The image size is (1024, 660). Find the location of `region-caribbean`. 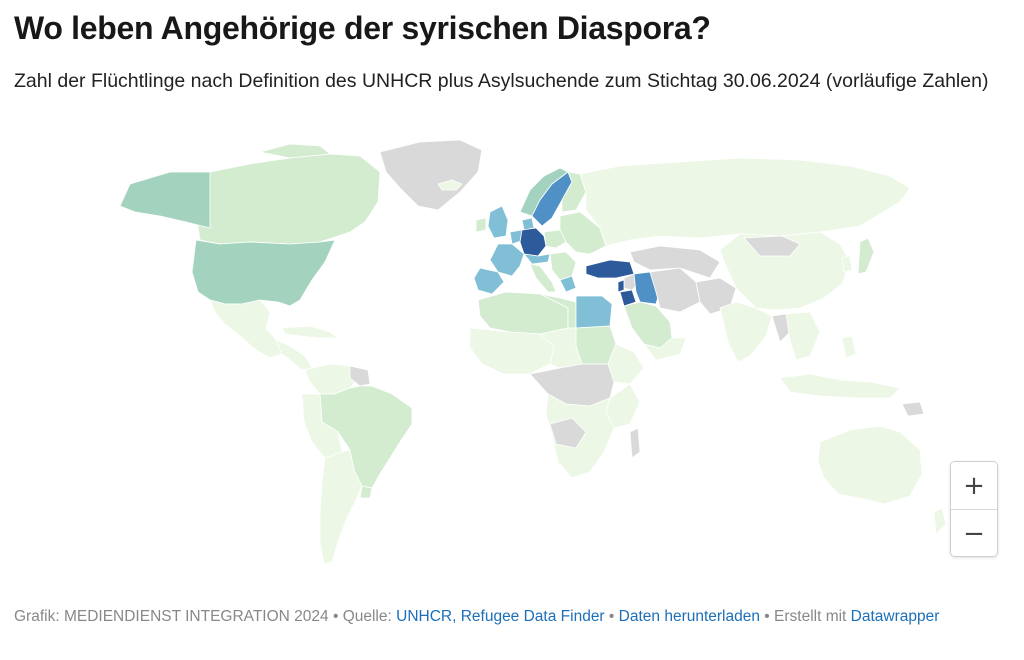

region-caribbean is located at coordinates (310, 332).